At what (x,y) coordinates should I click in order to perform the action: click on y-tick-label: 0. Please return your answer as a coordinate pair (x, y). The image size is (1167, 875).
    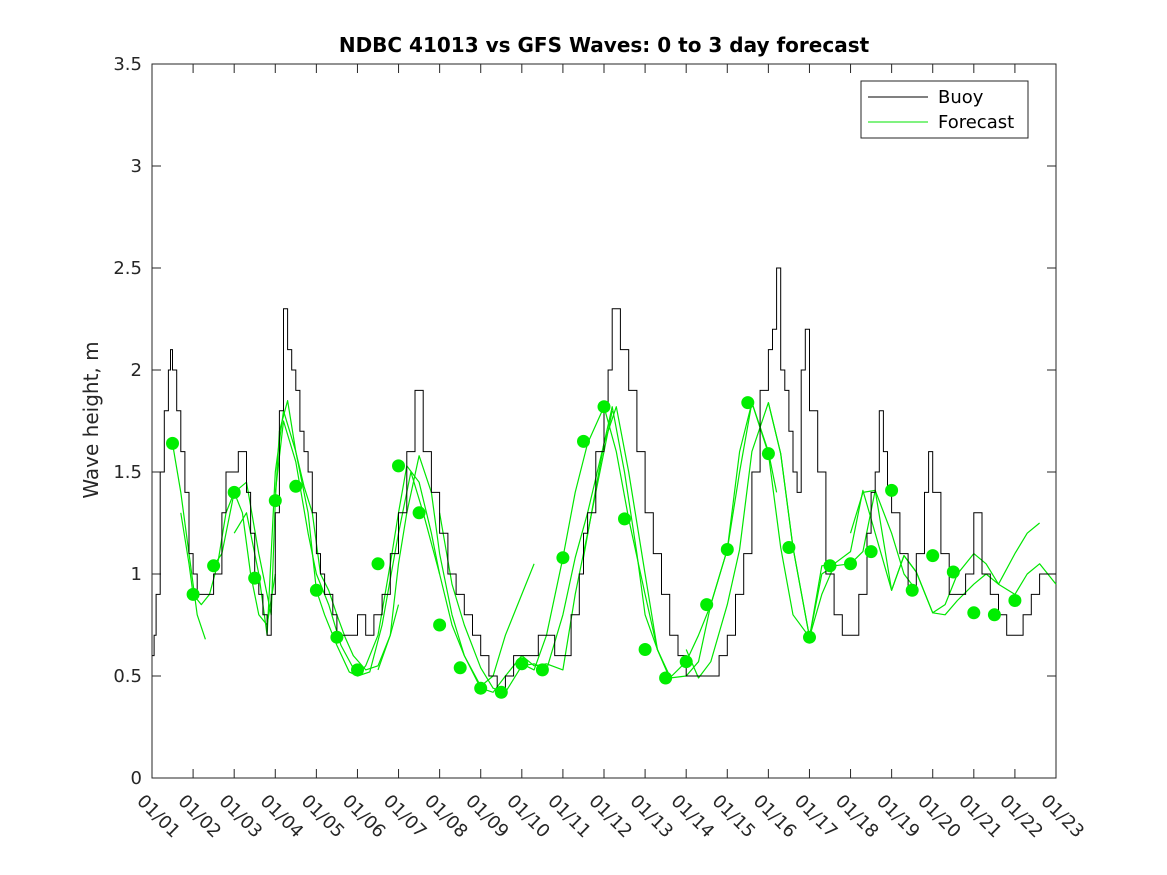
    Looking at the image, I should click on (136, 778).